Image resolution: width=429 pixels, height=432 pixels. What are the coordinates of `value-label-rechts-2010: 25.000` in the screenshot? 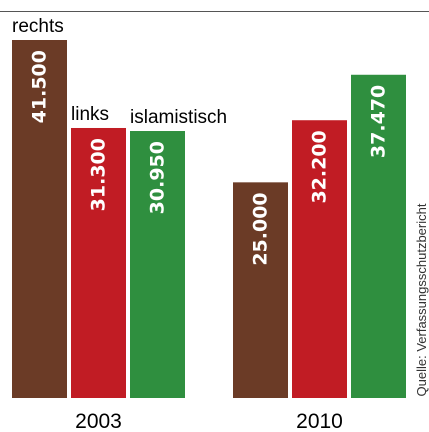 It's located at (261, 228).